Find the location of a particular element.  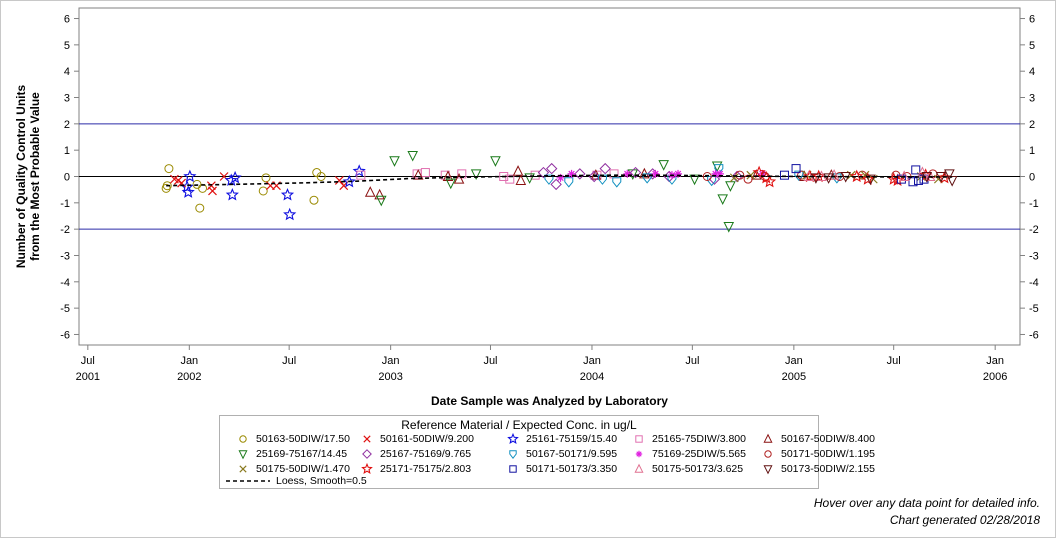

legend-loess-label: Loess, Smooth=0.5 is located at coordinates (321, 481).